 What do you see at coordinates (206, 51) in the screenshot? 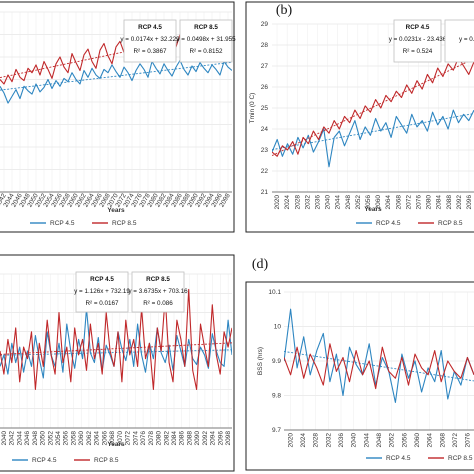
I see `equation-r2: R² = 0.8152` at bounding box center [206, 51].